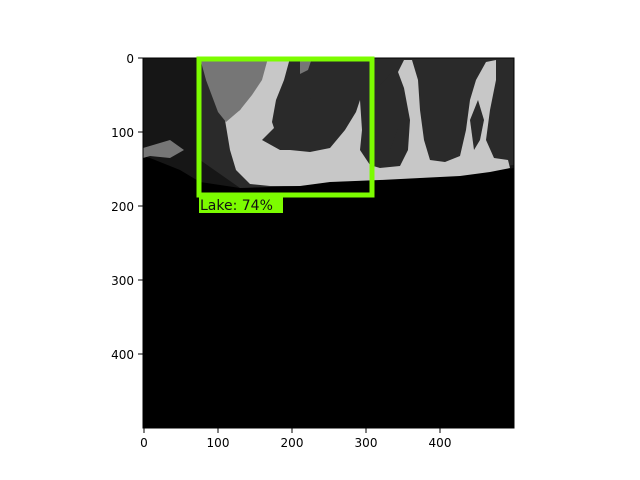 The width and height of the screenshot is (640, 480). What do you see at coordinates (144, 443) in the screenshot?
I see `x-tick-label: 0` at bounding box center [144, 443].